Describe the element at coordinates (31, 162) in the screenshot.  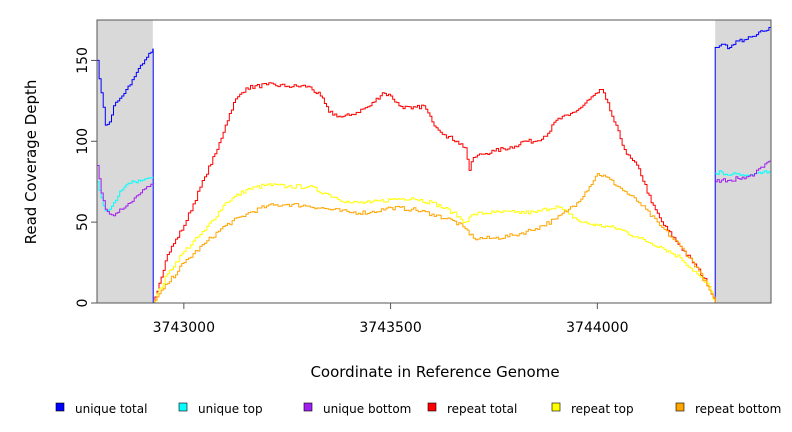
I see `y-axis-label: Read Coverage Depth` at that location.